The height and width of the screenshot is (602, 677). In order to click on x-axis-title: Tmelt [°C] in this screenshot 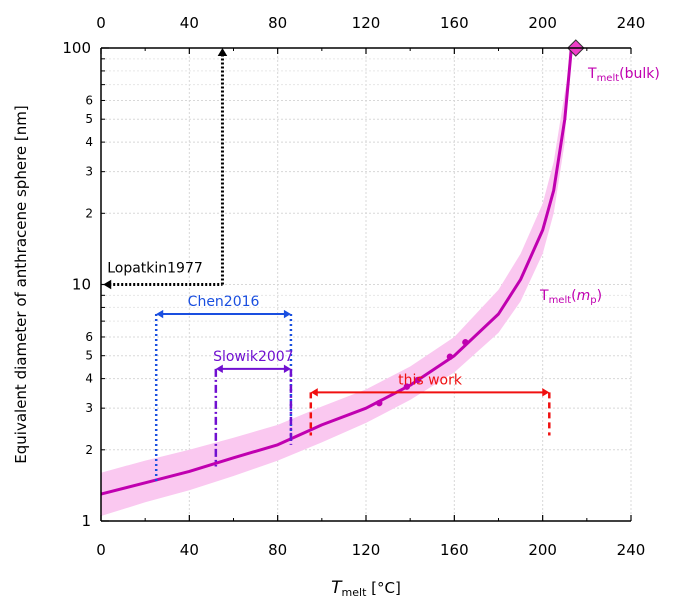, I will do `click(366, 588)`.